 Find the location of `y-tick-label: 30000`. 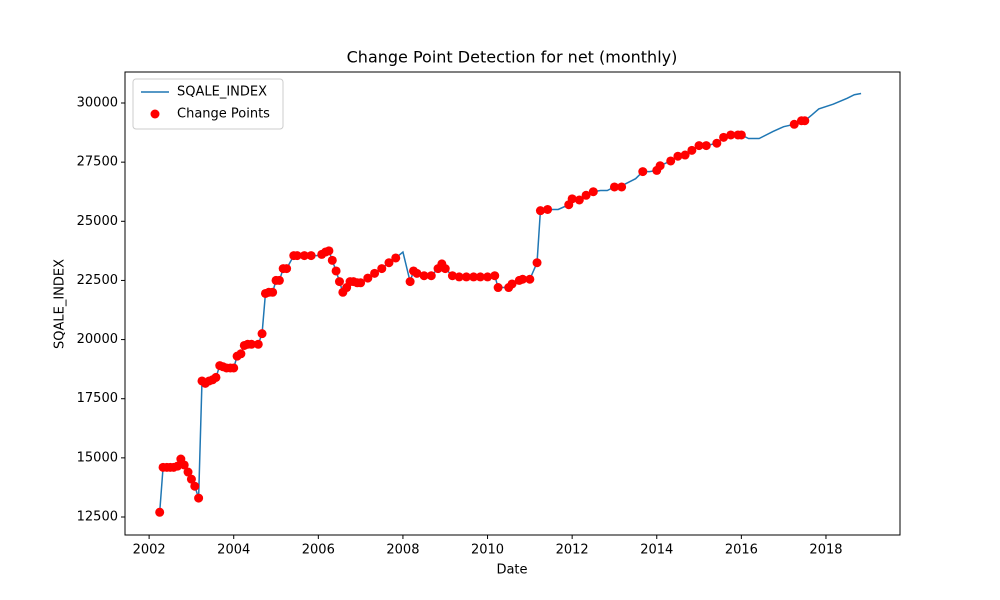

y-tick-label: 30000 is located at coordinates (97, 103).